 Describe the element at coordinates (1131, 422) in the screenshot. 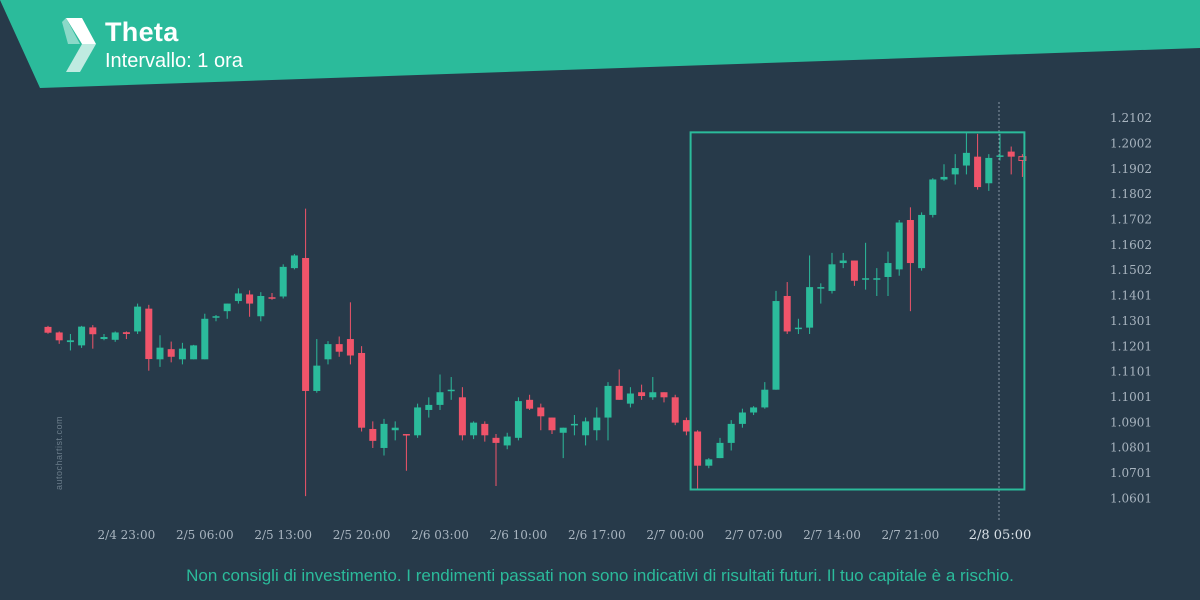

I see `y-tick-label: 1.0901` at that location.